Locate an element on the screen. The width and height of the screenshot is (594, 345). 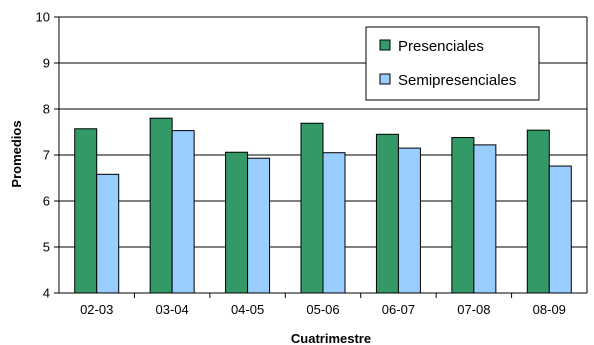
y-tick-label-10: 10 is located at coordinates (43, 17).